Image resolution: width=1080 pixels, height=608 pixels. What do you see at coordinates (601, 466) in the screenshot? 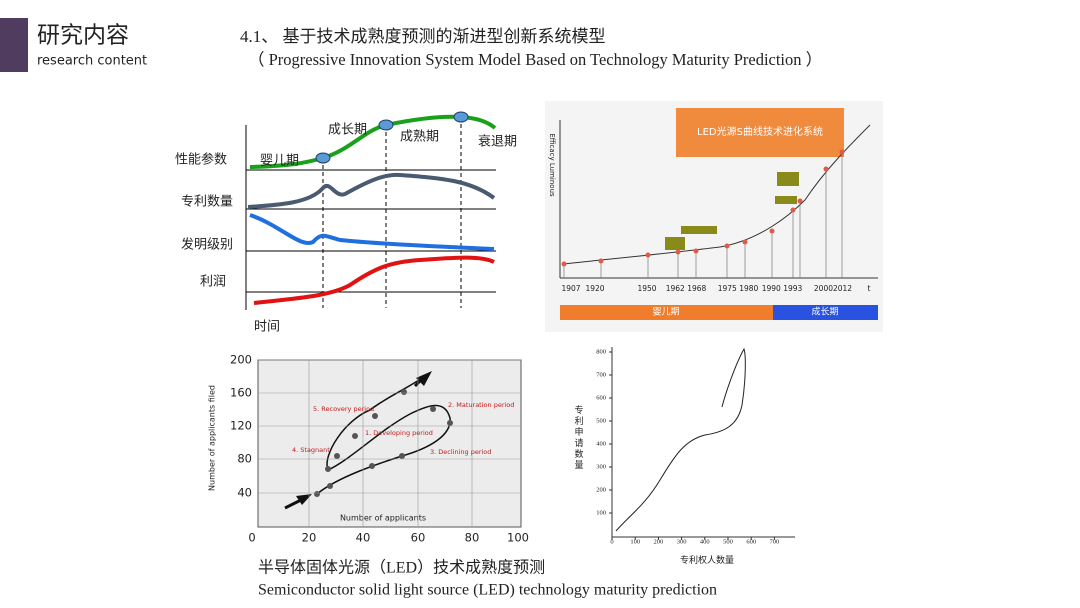
I see `y-tick-label: 300` at bounding box center [601, 466].